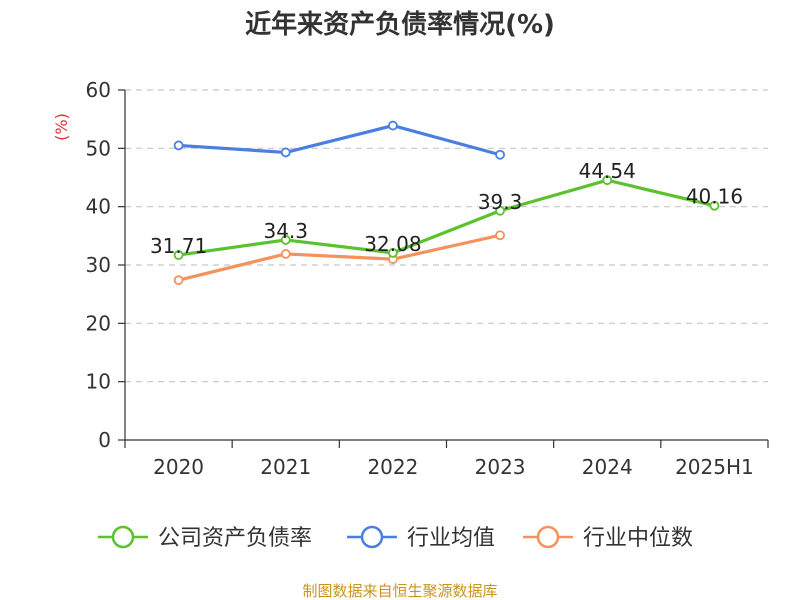  Describe the element at coordinates (399, 591) in the screenshot. I see `source-note: 制图数据来自恒生聚源数据库` at that location.